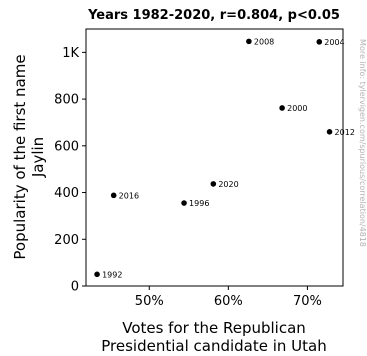  Describe the element at coordinates (112, 274) in the screenshot. I see `data-point-label: 1992` at that location.